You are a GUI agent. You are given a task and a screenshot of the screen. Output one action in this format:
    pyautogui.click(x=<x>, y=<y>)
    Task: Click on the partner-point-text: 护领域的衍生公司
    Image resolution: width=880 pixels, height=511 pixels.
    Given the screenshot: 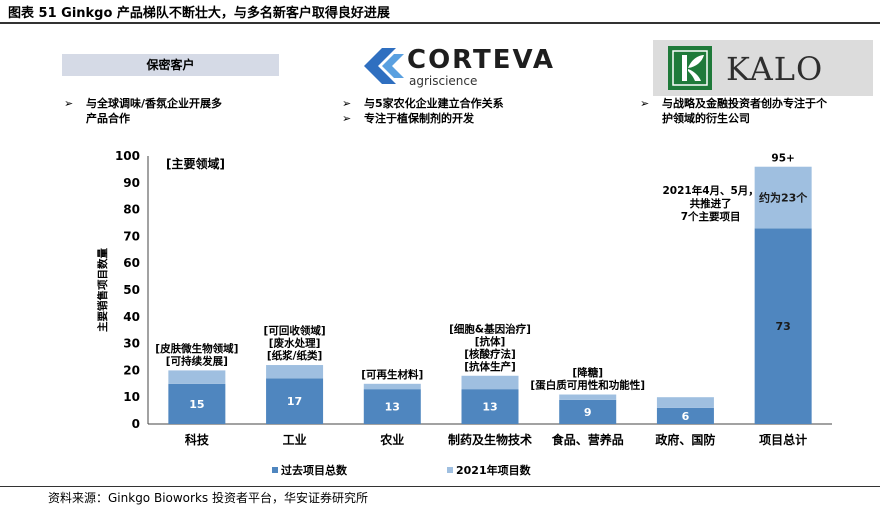 What is the action you would take?
    pyautogui.click(x=706, y=118)
    